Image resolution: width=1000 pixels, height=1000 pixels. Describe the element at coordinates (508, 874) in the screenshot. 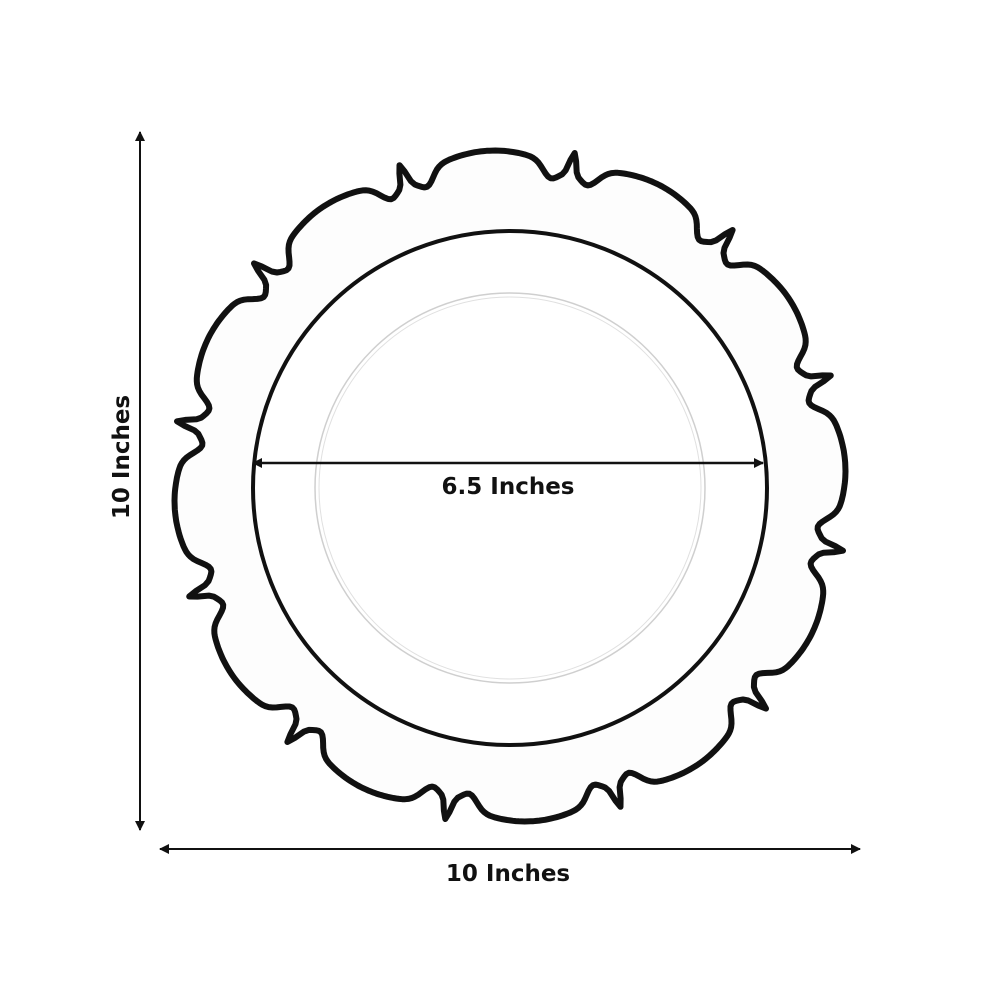

I see `width-label: 10 Inches` at that location.